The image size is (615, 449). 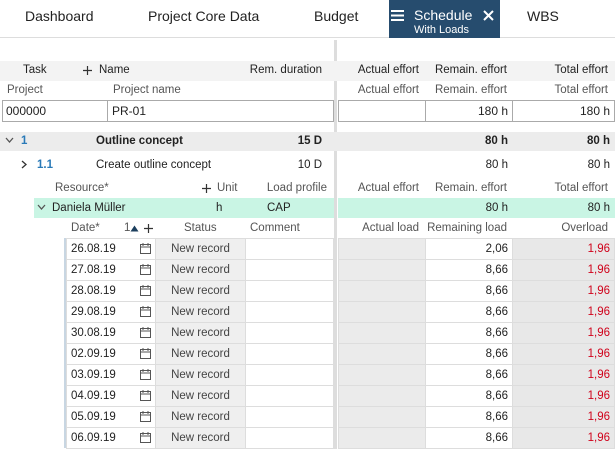 I want to click on input: 000000, so click(x=55, y=111).